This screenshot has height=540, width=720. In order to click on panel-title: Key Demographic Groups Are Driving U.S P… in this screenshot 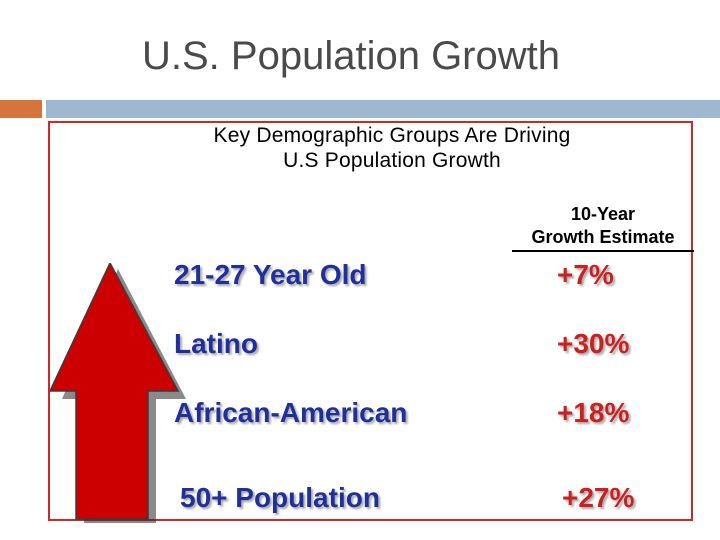, I will do `click(392, 148)`.